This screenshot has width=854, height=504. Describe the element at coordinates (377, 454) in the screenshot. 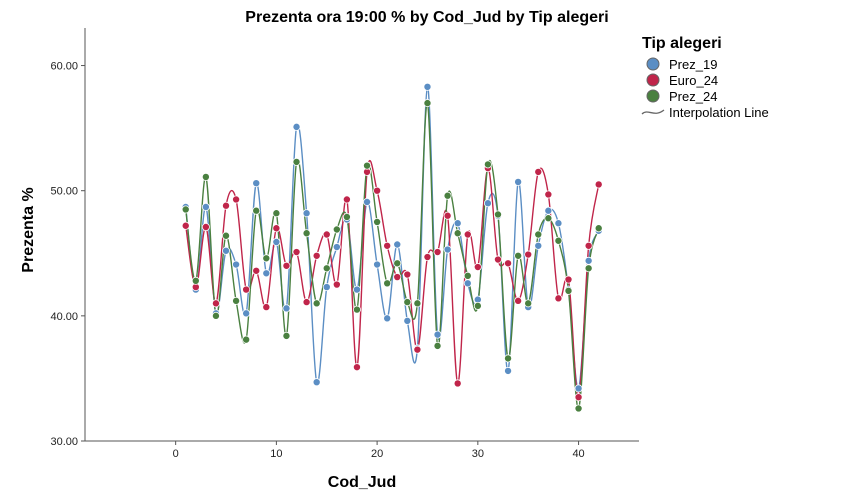

I see `x-tick-label: 20` at that location.